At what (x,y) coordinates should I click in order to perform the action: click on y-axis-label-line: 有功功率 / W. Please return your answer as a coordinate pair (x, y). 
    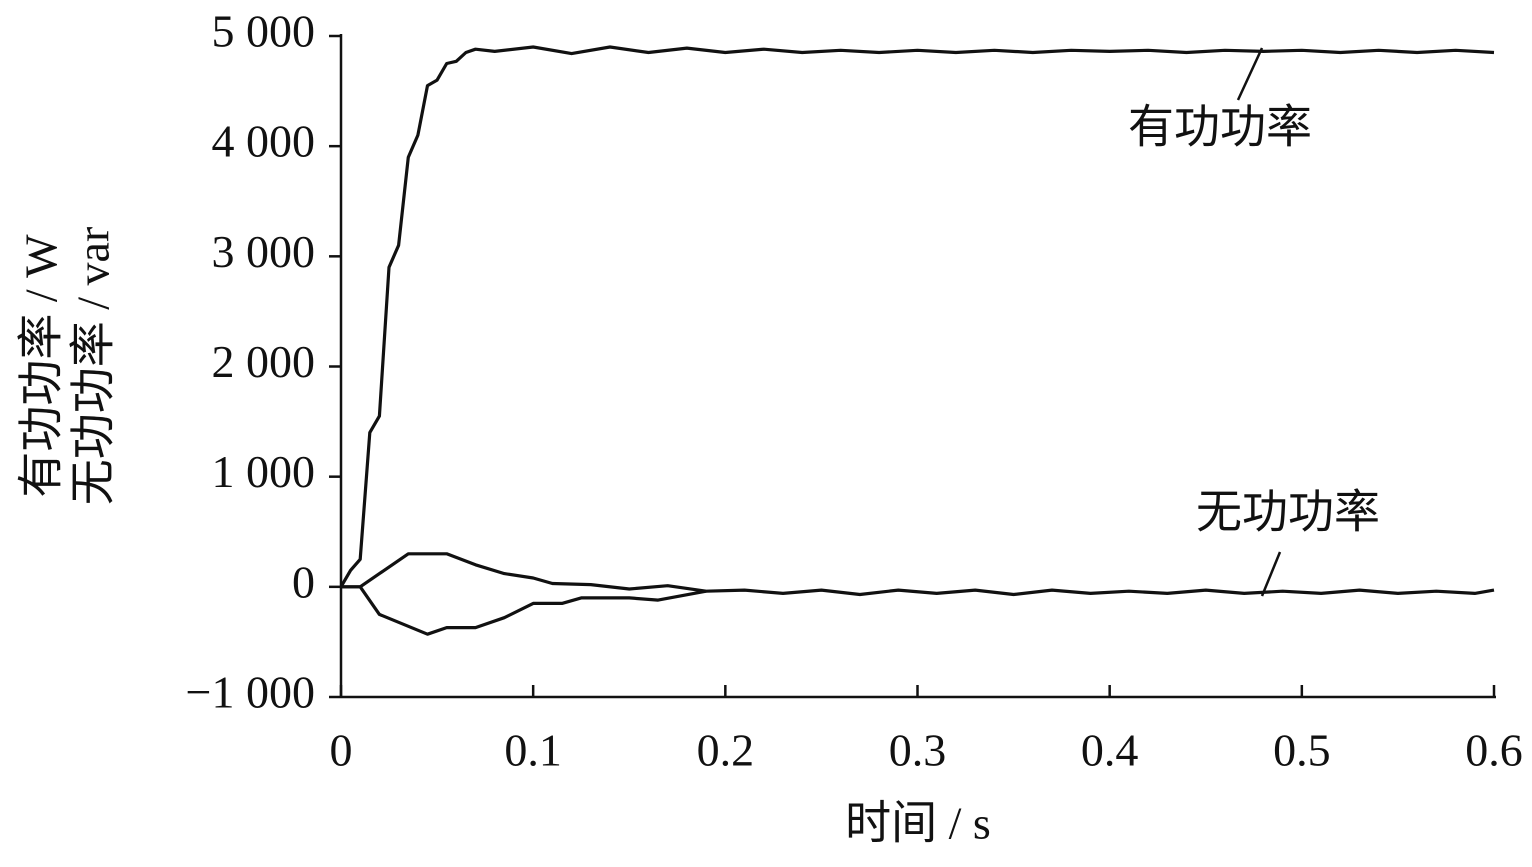
    Looking at the image, I should click on (41, 366).